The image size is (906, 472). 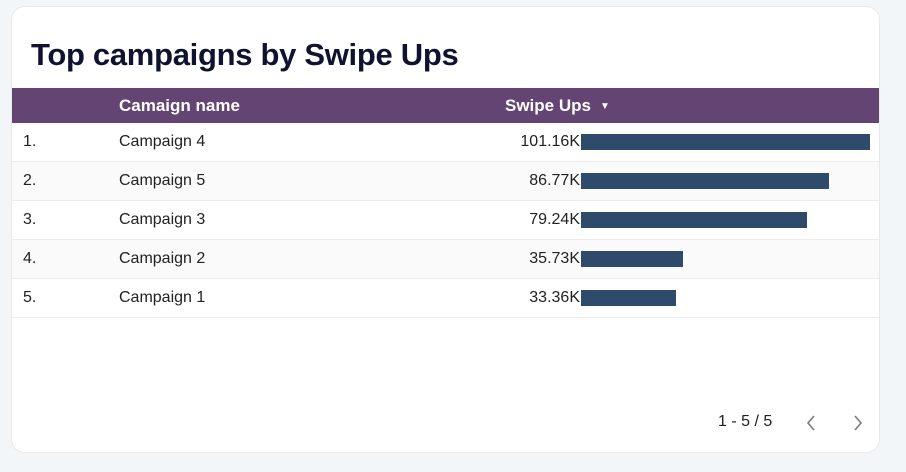 I want to click on swipe-ups-value: 79.24K, so click(x=554, y=219).